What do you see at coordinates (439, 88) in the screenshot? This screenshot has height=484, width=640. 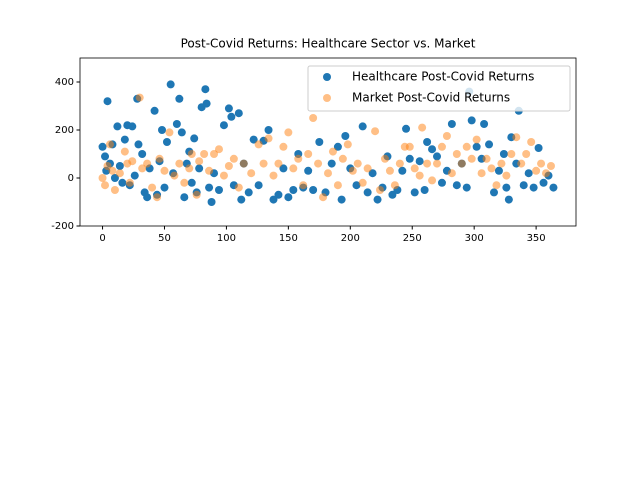 I see `legend-box` at bounding box center [439, 88].